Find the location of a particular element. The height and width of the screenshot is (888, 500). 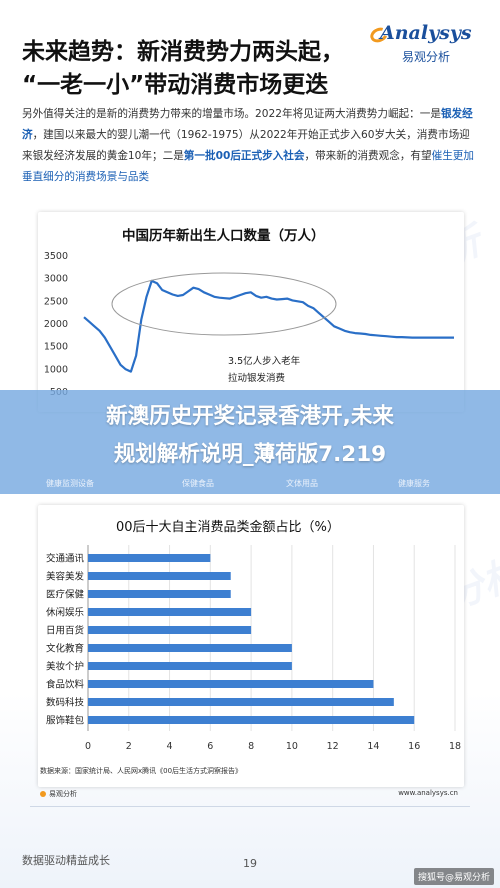

chart-title: 中国历年新出生人口数量（万人） is located at coordinates (223, 235).